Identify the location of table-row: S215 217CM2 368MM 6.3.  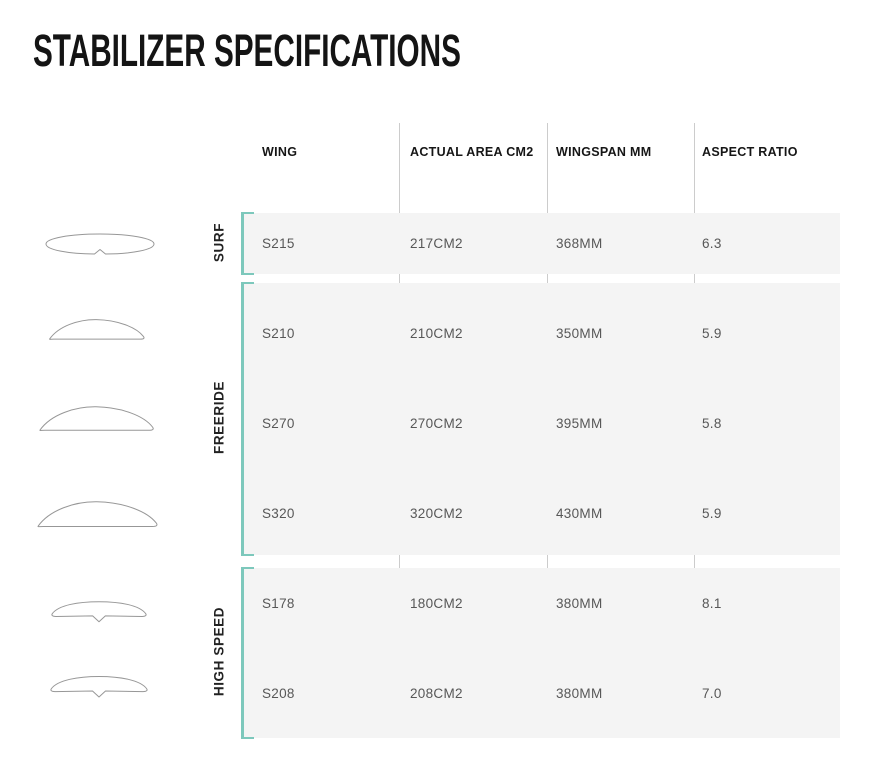
(435, 245).